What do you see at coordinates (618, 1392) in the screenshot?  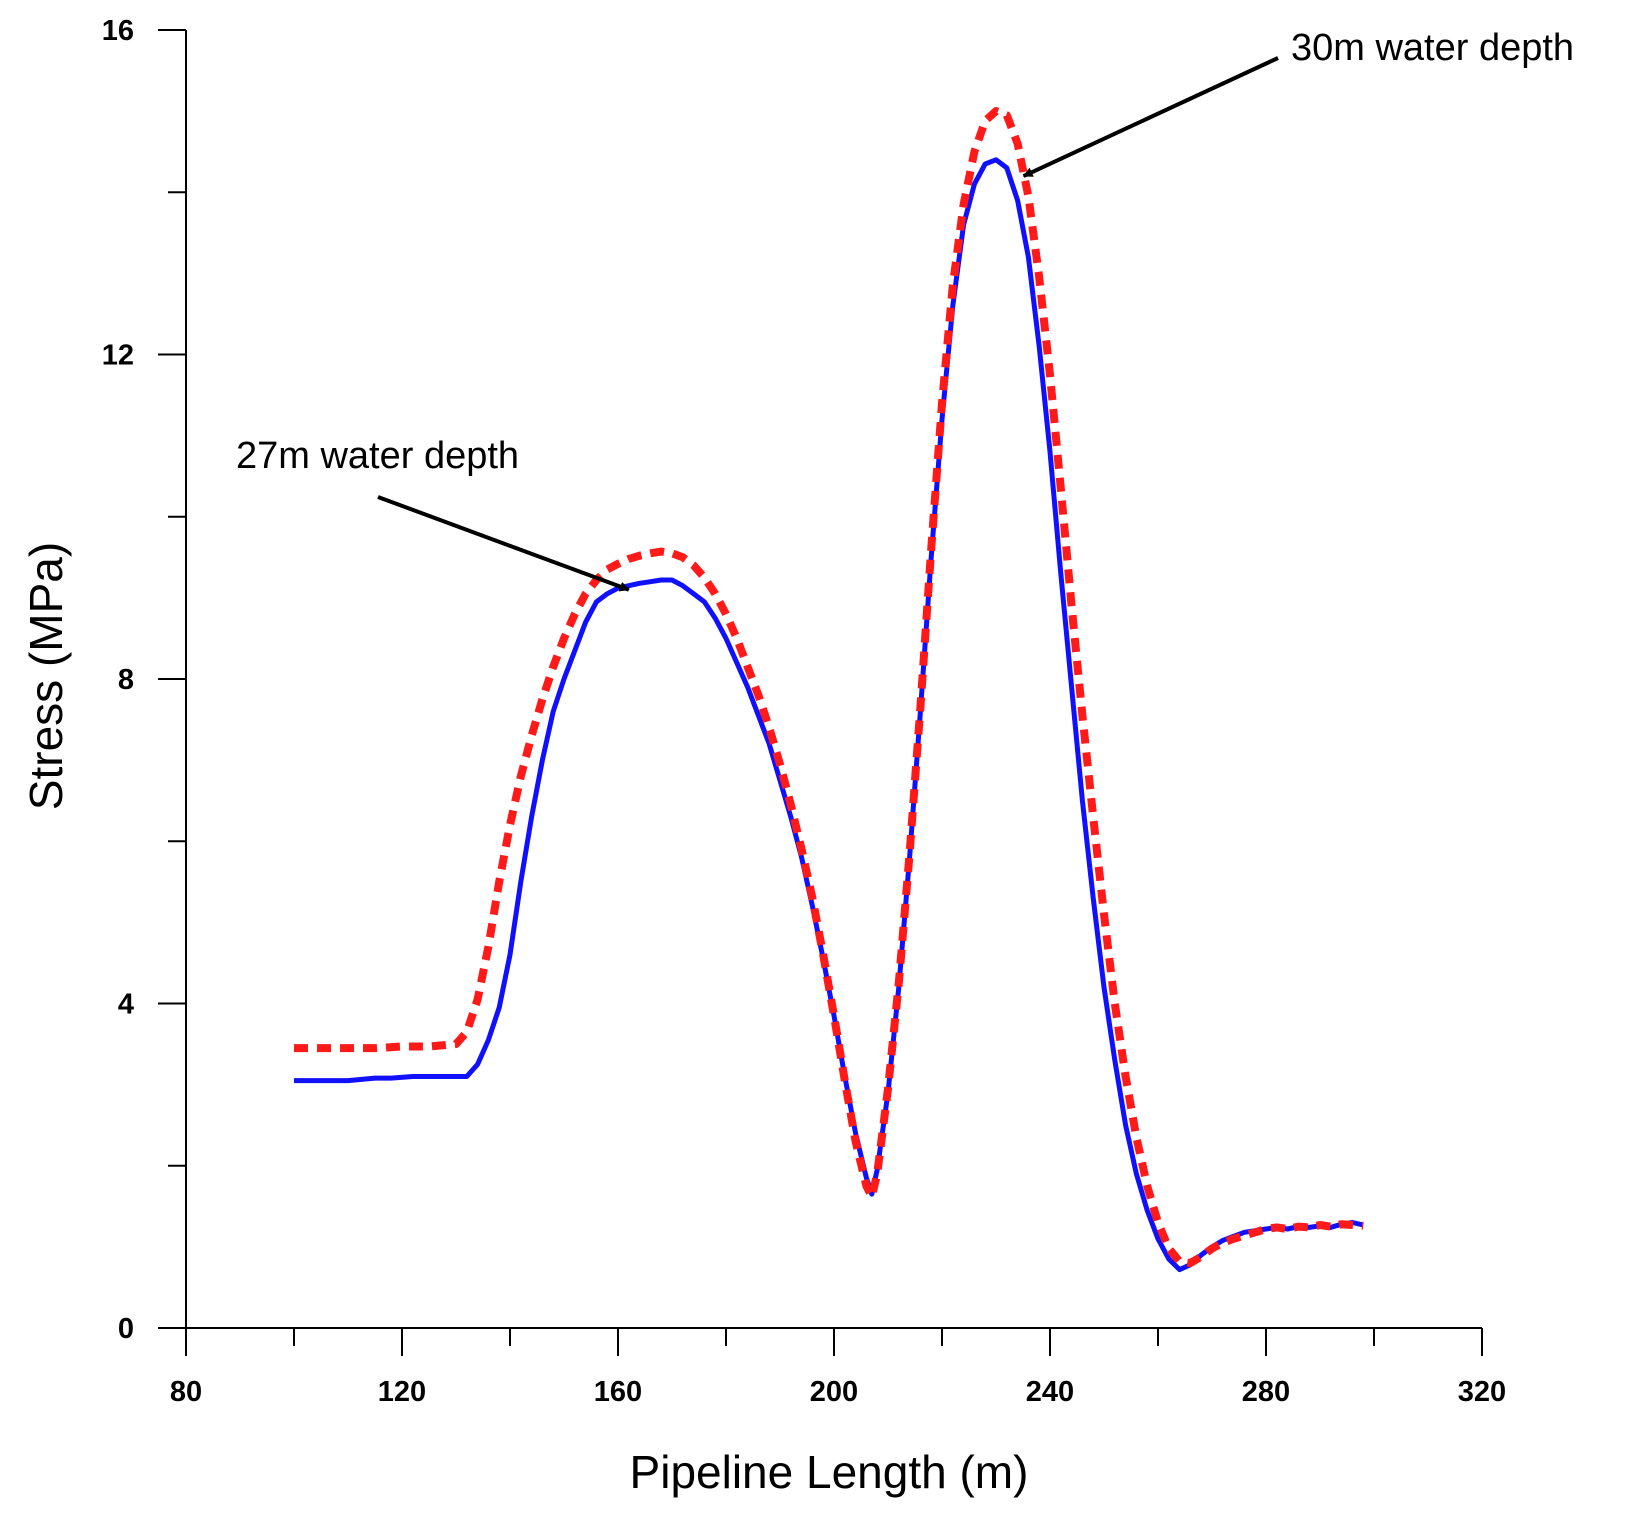 I see `x-tick-label: 160` at bounding box center [618, 1392].